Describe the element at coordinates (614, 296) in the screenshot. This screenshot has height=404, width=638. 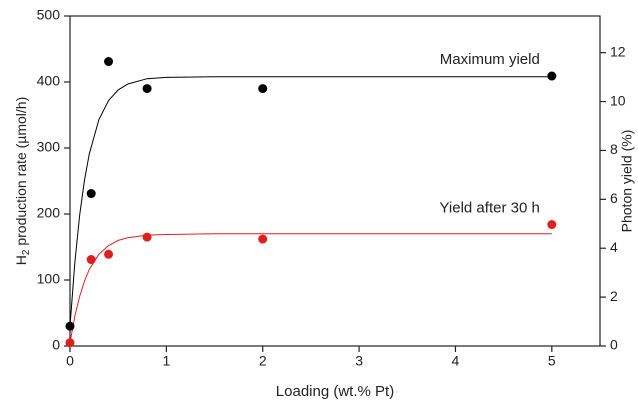
I see `y2-tick-label: 2` at that location.